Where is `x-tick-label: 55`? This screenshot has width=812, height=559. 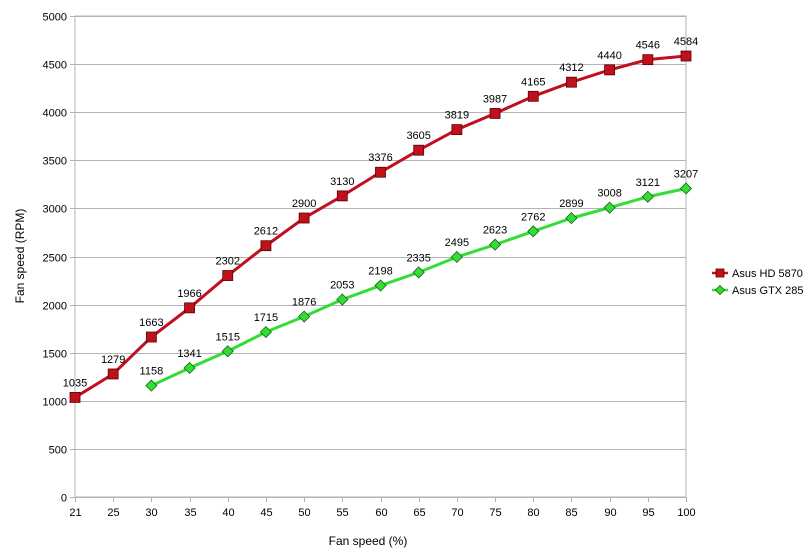 x-tick-label: 55 is located at coordinates (342, 513).